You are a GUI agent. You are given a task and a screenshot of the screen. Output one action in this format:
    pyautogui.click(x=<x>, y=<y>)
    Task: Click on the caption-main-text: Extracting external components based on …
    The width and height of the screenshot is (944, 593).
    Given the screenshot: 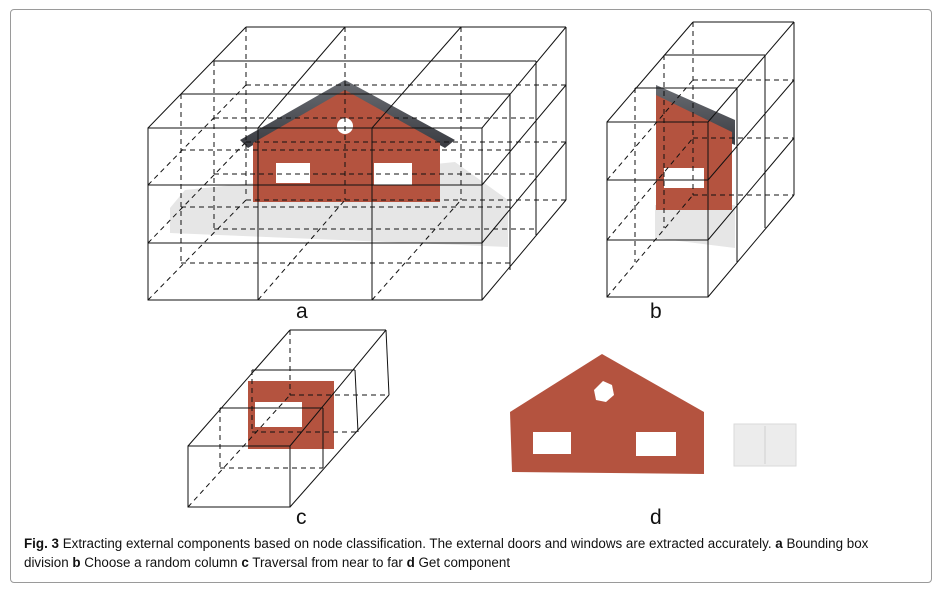 What is the action you would take?
    pyautogui.click(x=417, y=543)
    